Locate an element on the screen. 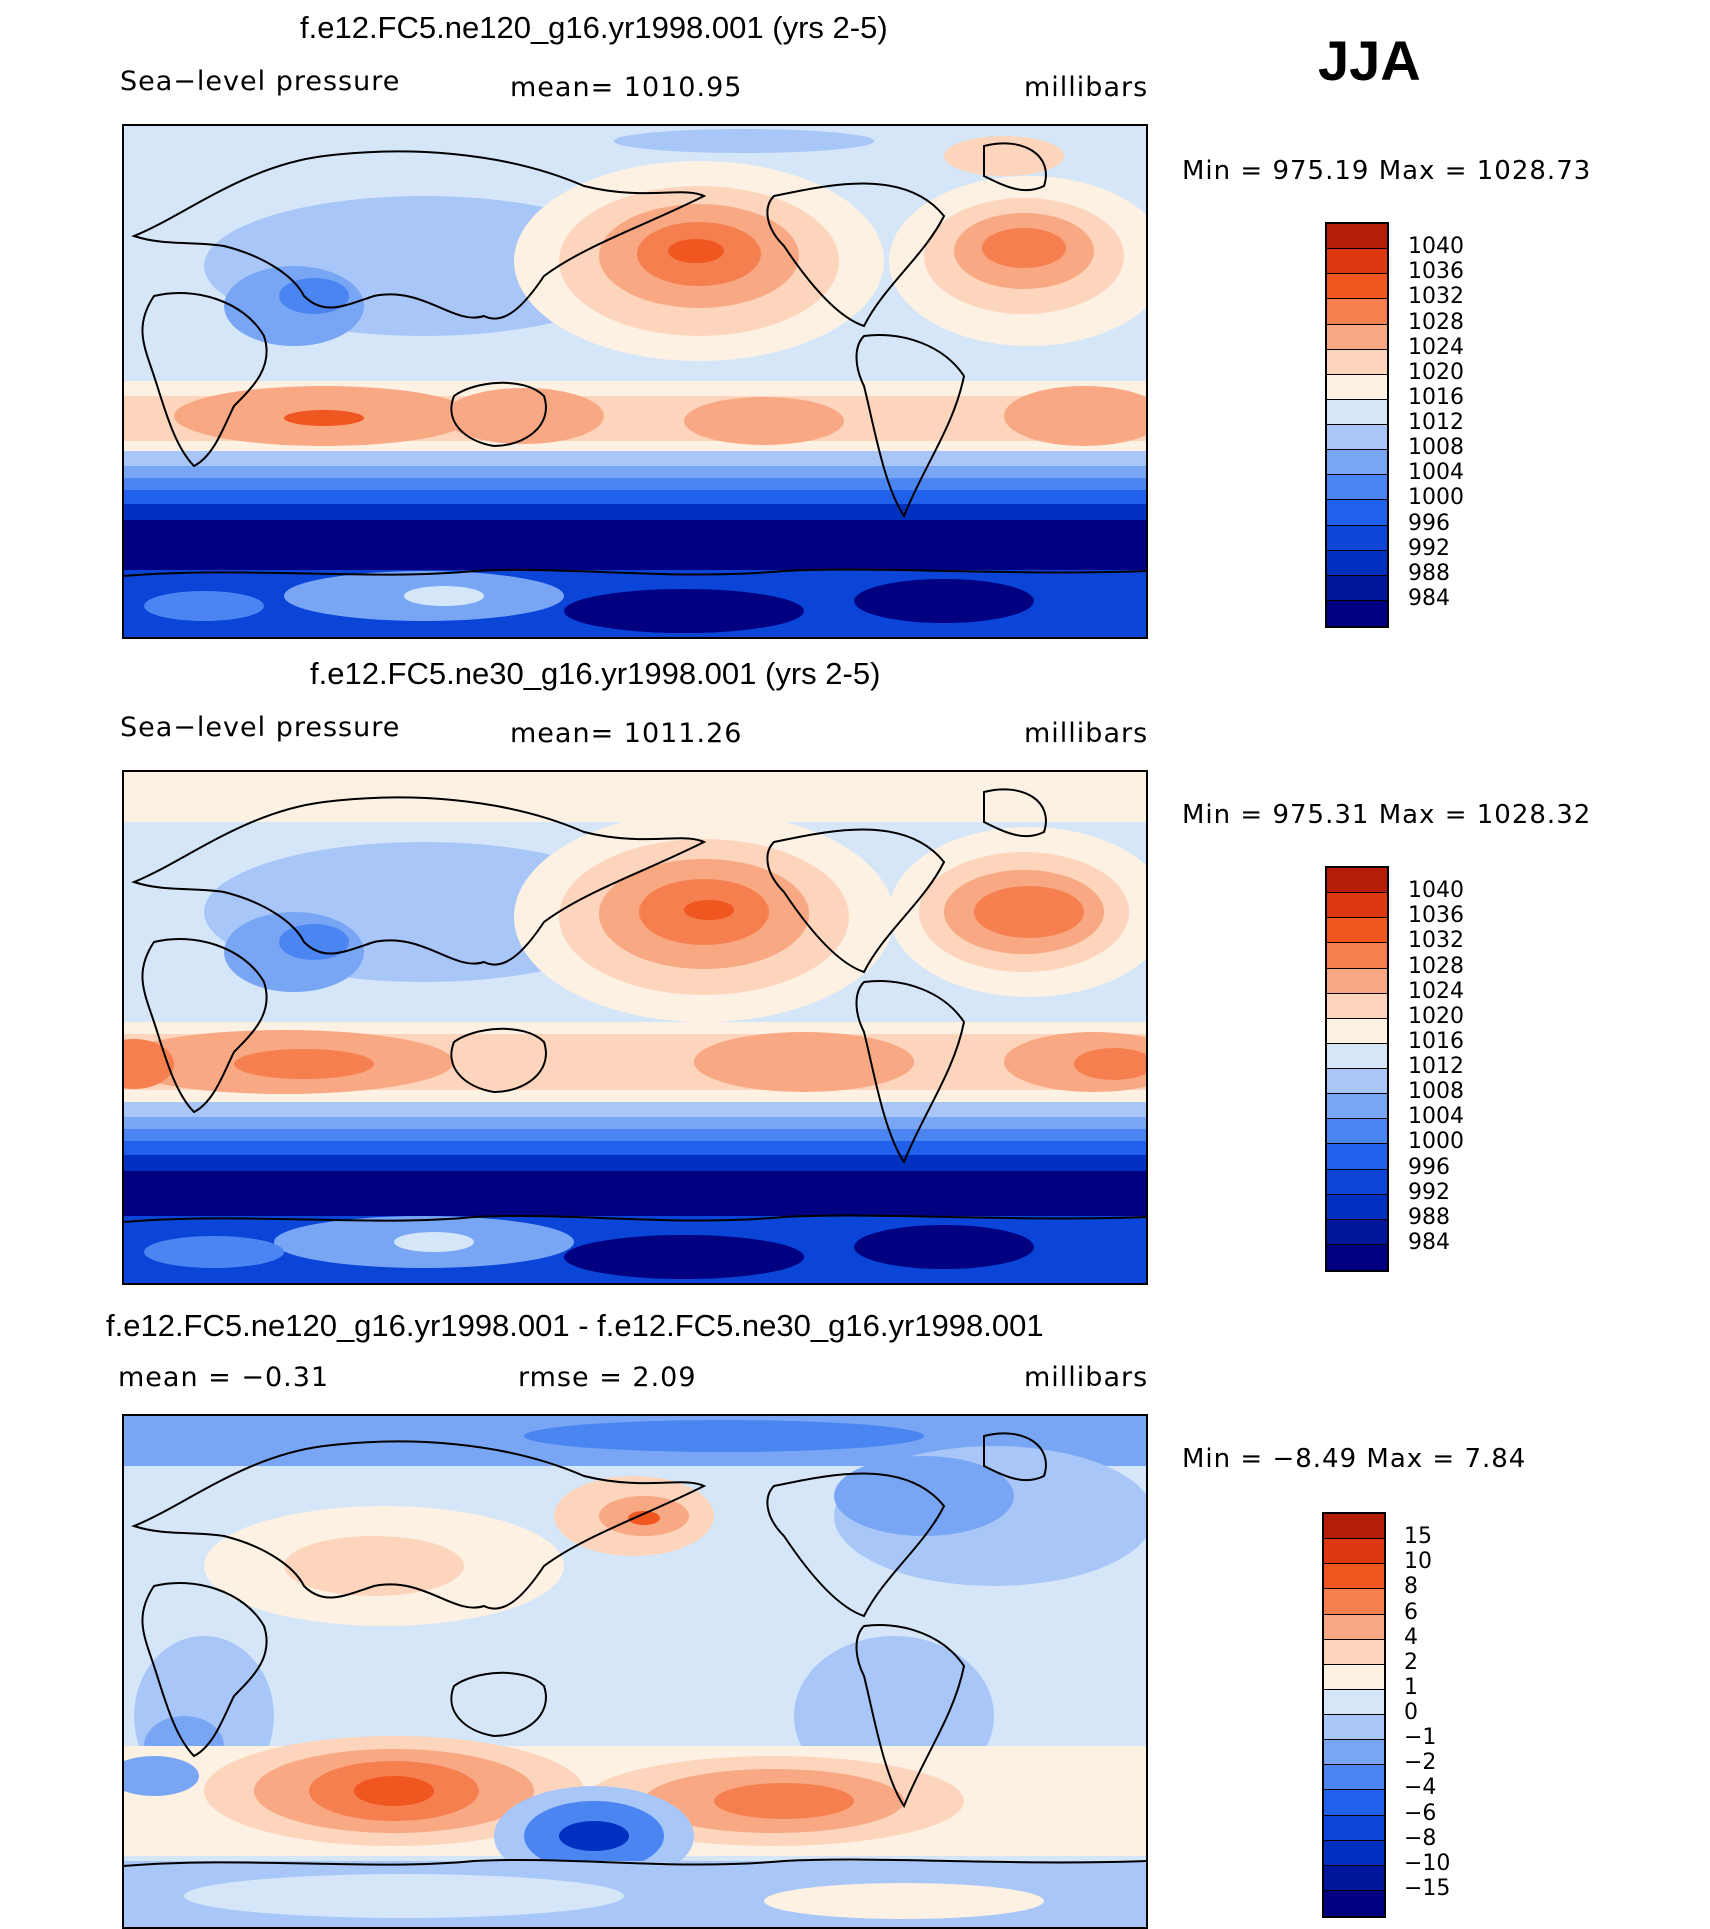  south-pacific-high is located at coordinates (764, 421).